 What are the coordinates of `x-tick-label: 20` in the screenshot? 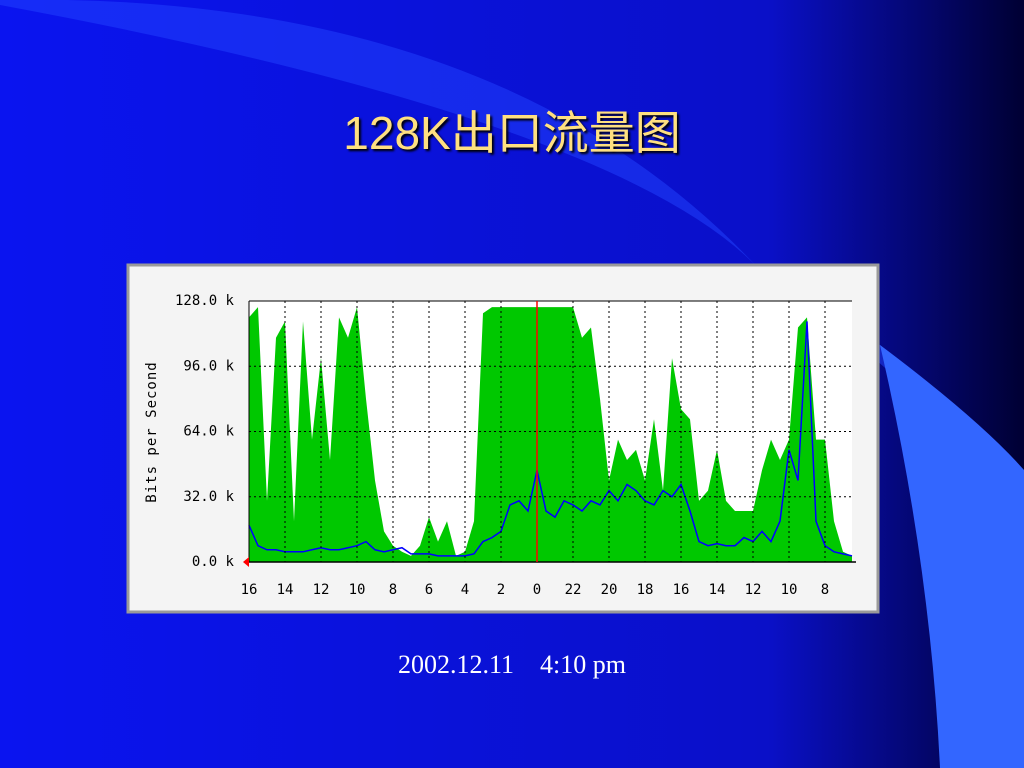 It's located at (609, 590).